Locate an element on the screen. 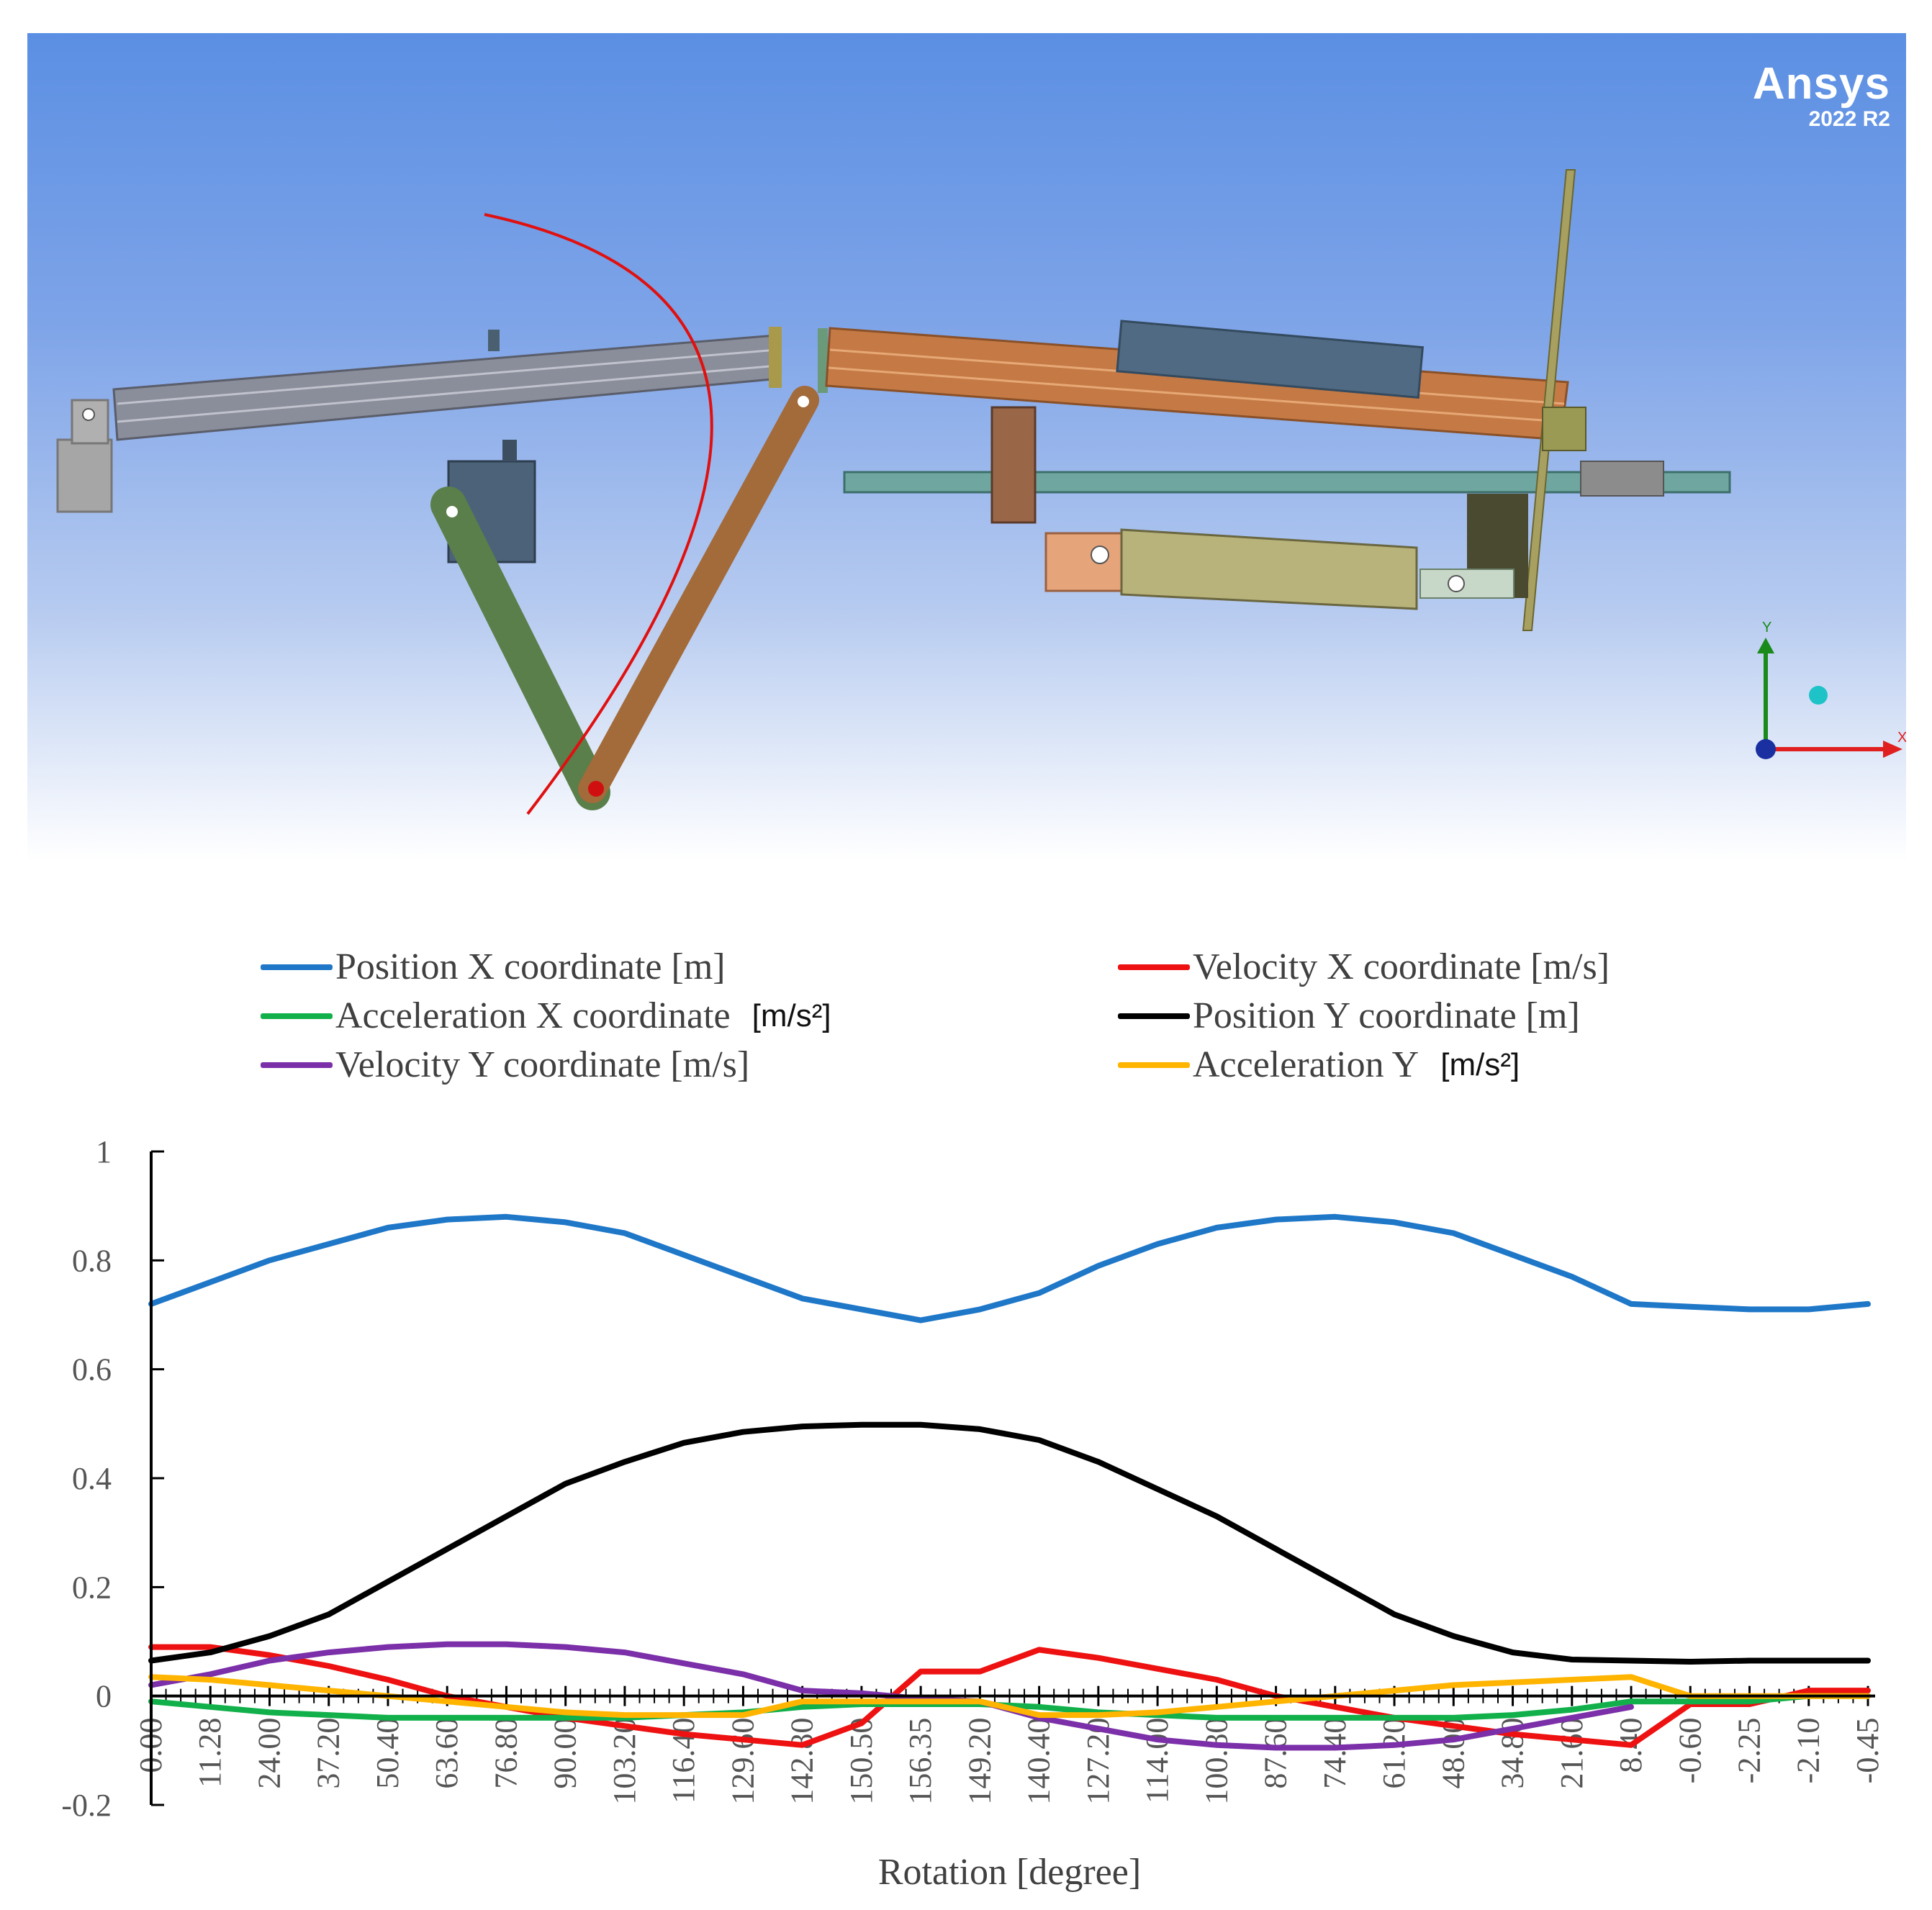  x-tick-label: 100.80 is located at coordinates (1216, 1762).